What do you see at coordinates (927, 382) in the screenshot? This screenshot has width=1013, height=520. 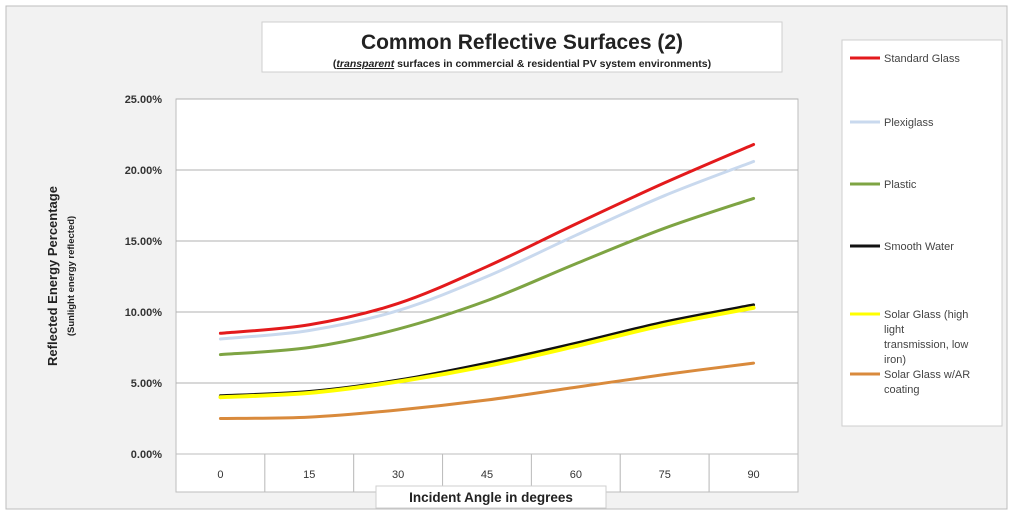 I see `legend-label: Solar Glass w/AR coating` at bounding box center [927, 382].